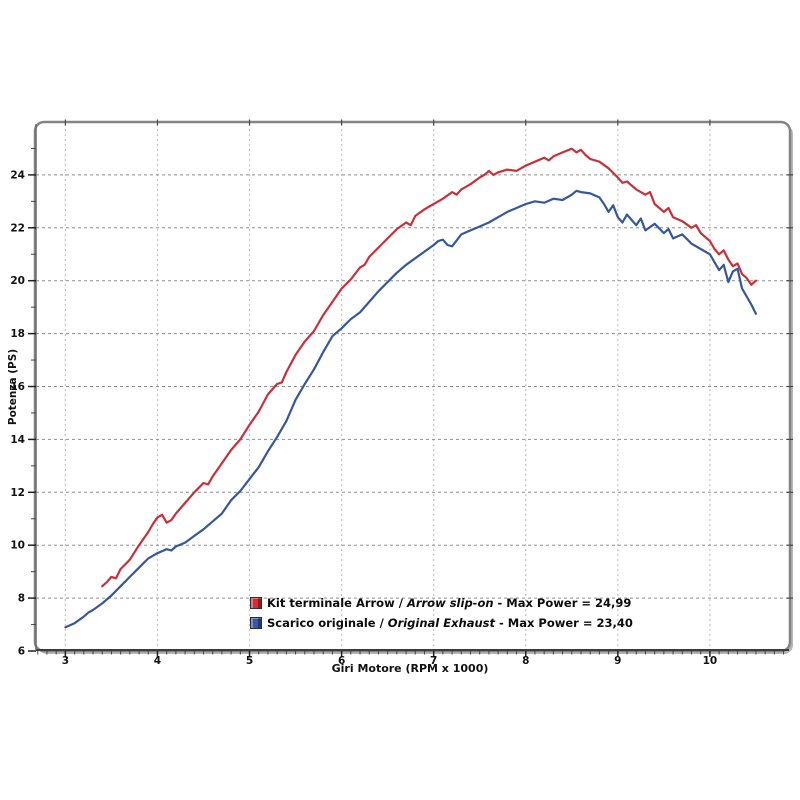 This screenshot has width=800, height=800. I want to click on legend-label-original-sep: /, so click(381, 623).